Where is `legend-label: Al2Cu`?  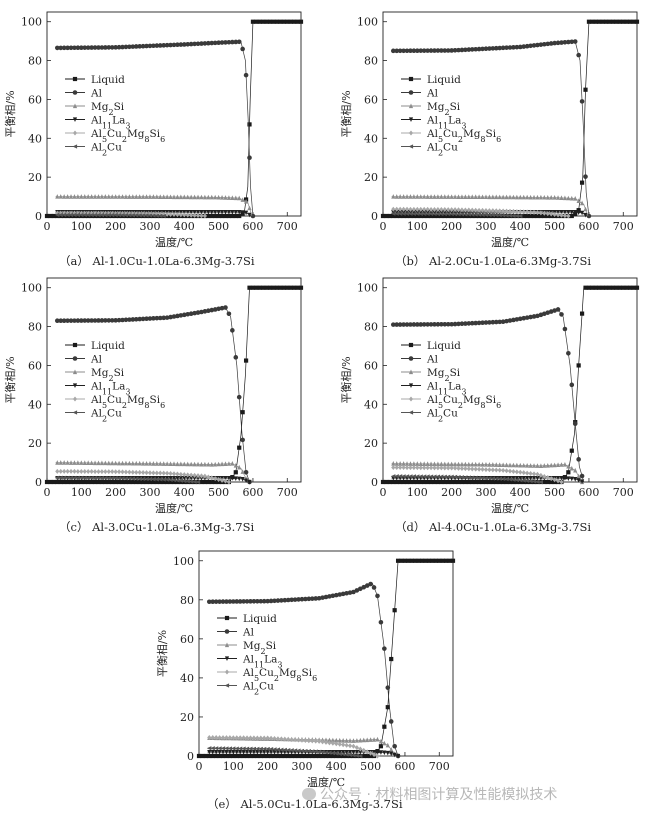
legend-label: Al2Cu is located at coordinates (106, 150).